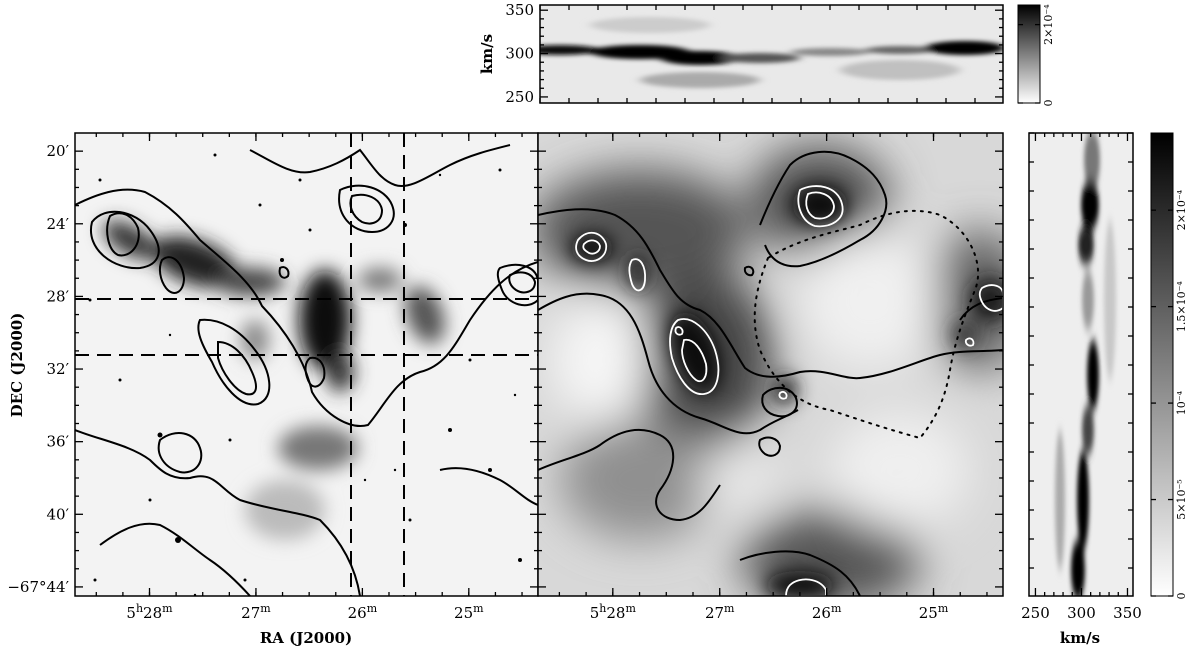 The image size is (1191, 655). What do you see at coordinates (487, 54) in the screenshot?
I see `y-axis-title-top: km/s` at bounding box center [487, 54].